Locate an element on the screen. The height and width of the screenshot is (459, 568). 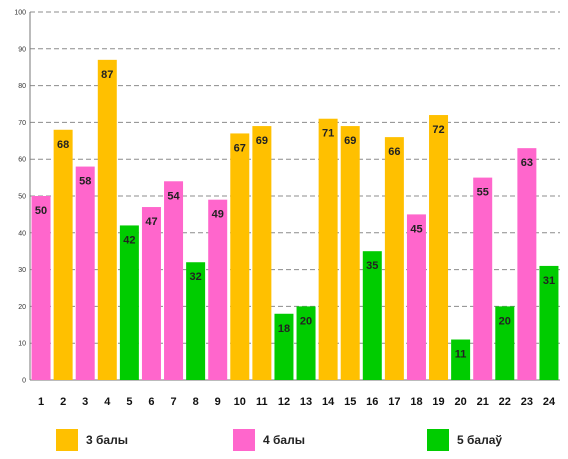
x-tick-label: 18 is located at coordinates (416, 402).